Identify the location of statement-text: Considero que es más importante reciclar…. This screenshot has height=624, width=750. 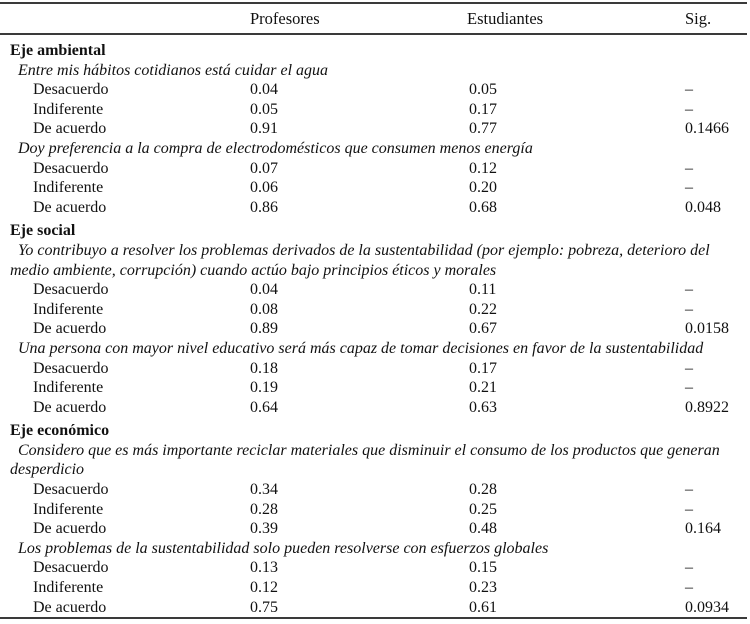
(365, 460).